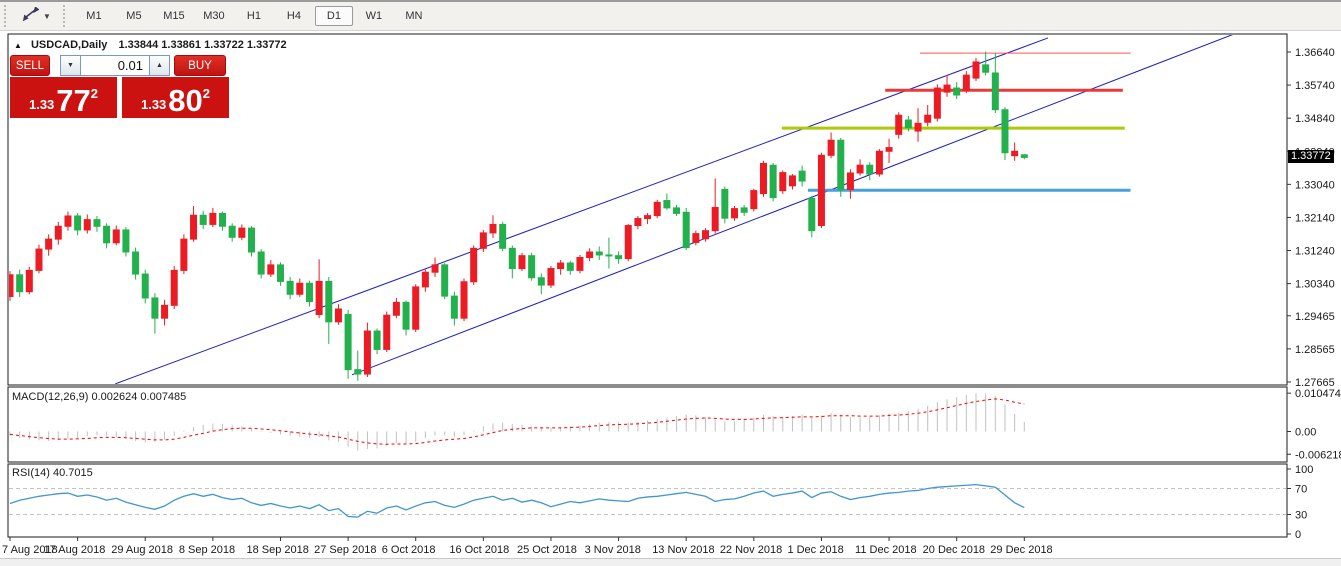 Image resolution: width=1341 pixels, height=566 pixels. What do you see at coordinates (185, 100) in the screenshot?
I see `buy-price-big: 80` at bounding box center [185, 100].